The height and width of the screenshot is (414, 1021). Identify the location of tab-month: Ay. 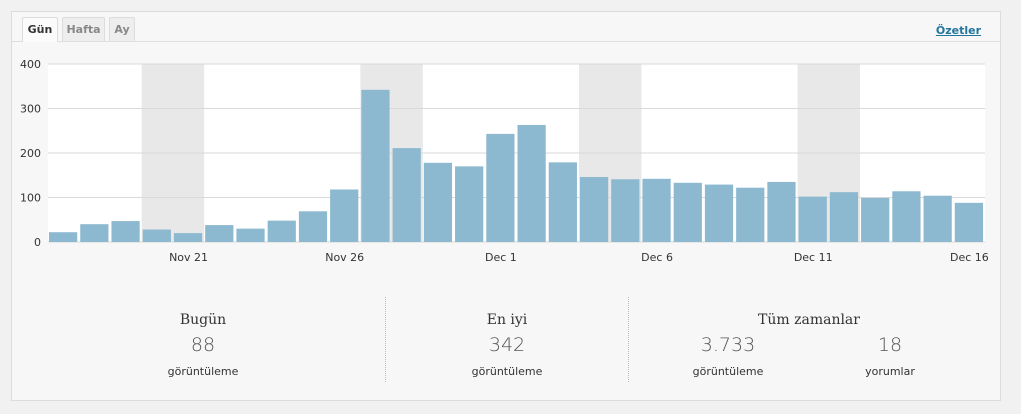
(122, 29).